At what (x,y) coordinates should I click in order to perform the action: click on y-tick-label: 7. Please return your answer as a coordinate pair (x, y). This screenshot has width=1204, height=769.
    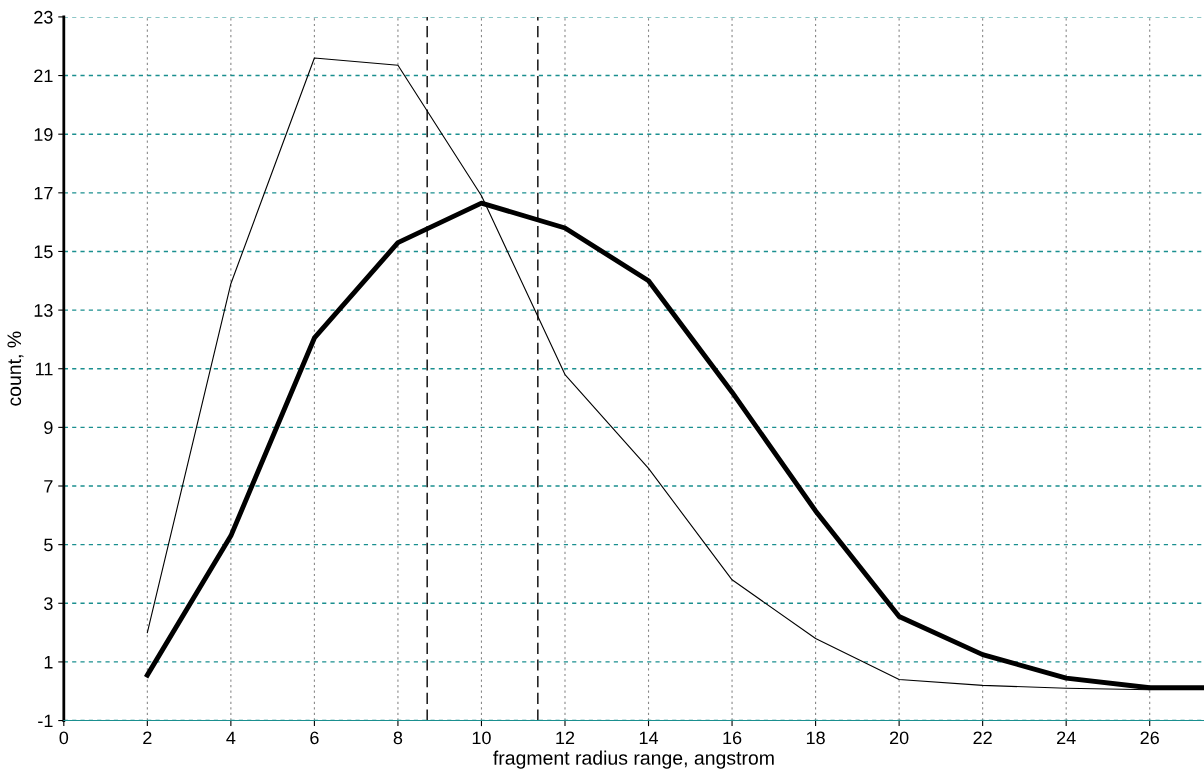
    Looking at the image, I should click on (48, 486).